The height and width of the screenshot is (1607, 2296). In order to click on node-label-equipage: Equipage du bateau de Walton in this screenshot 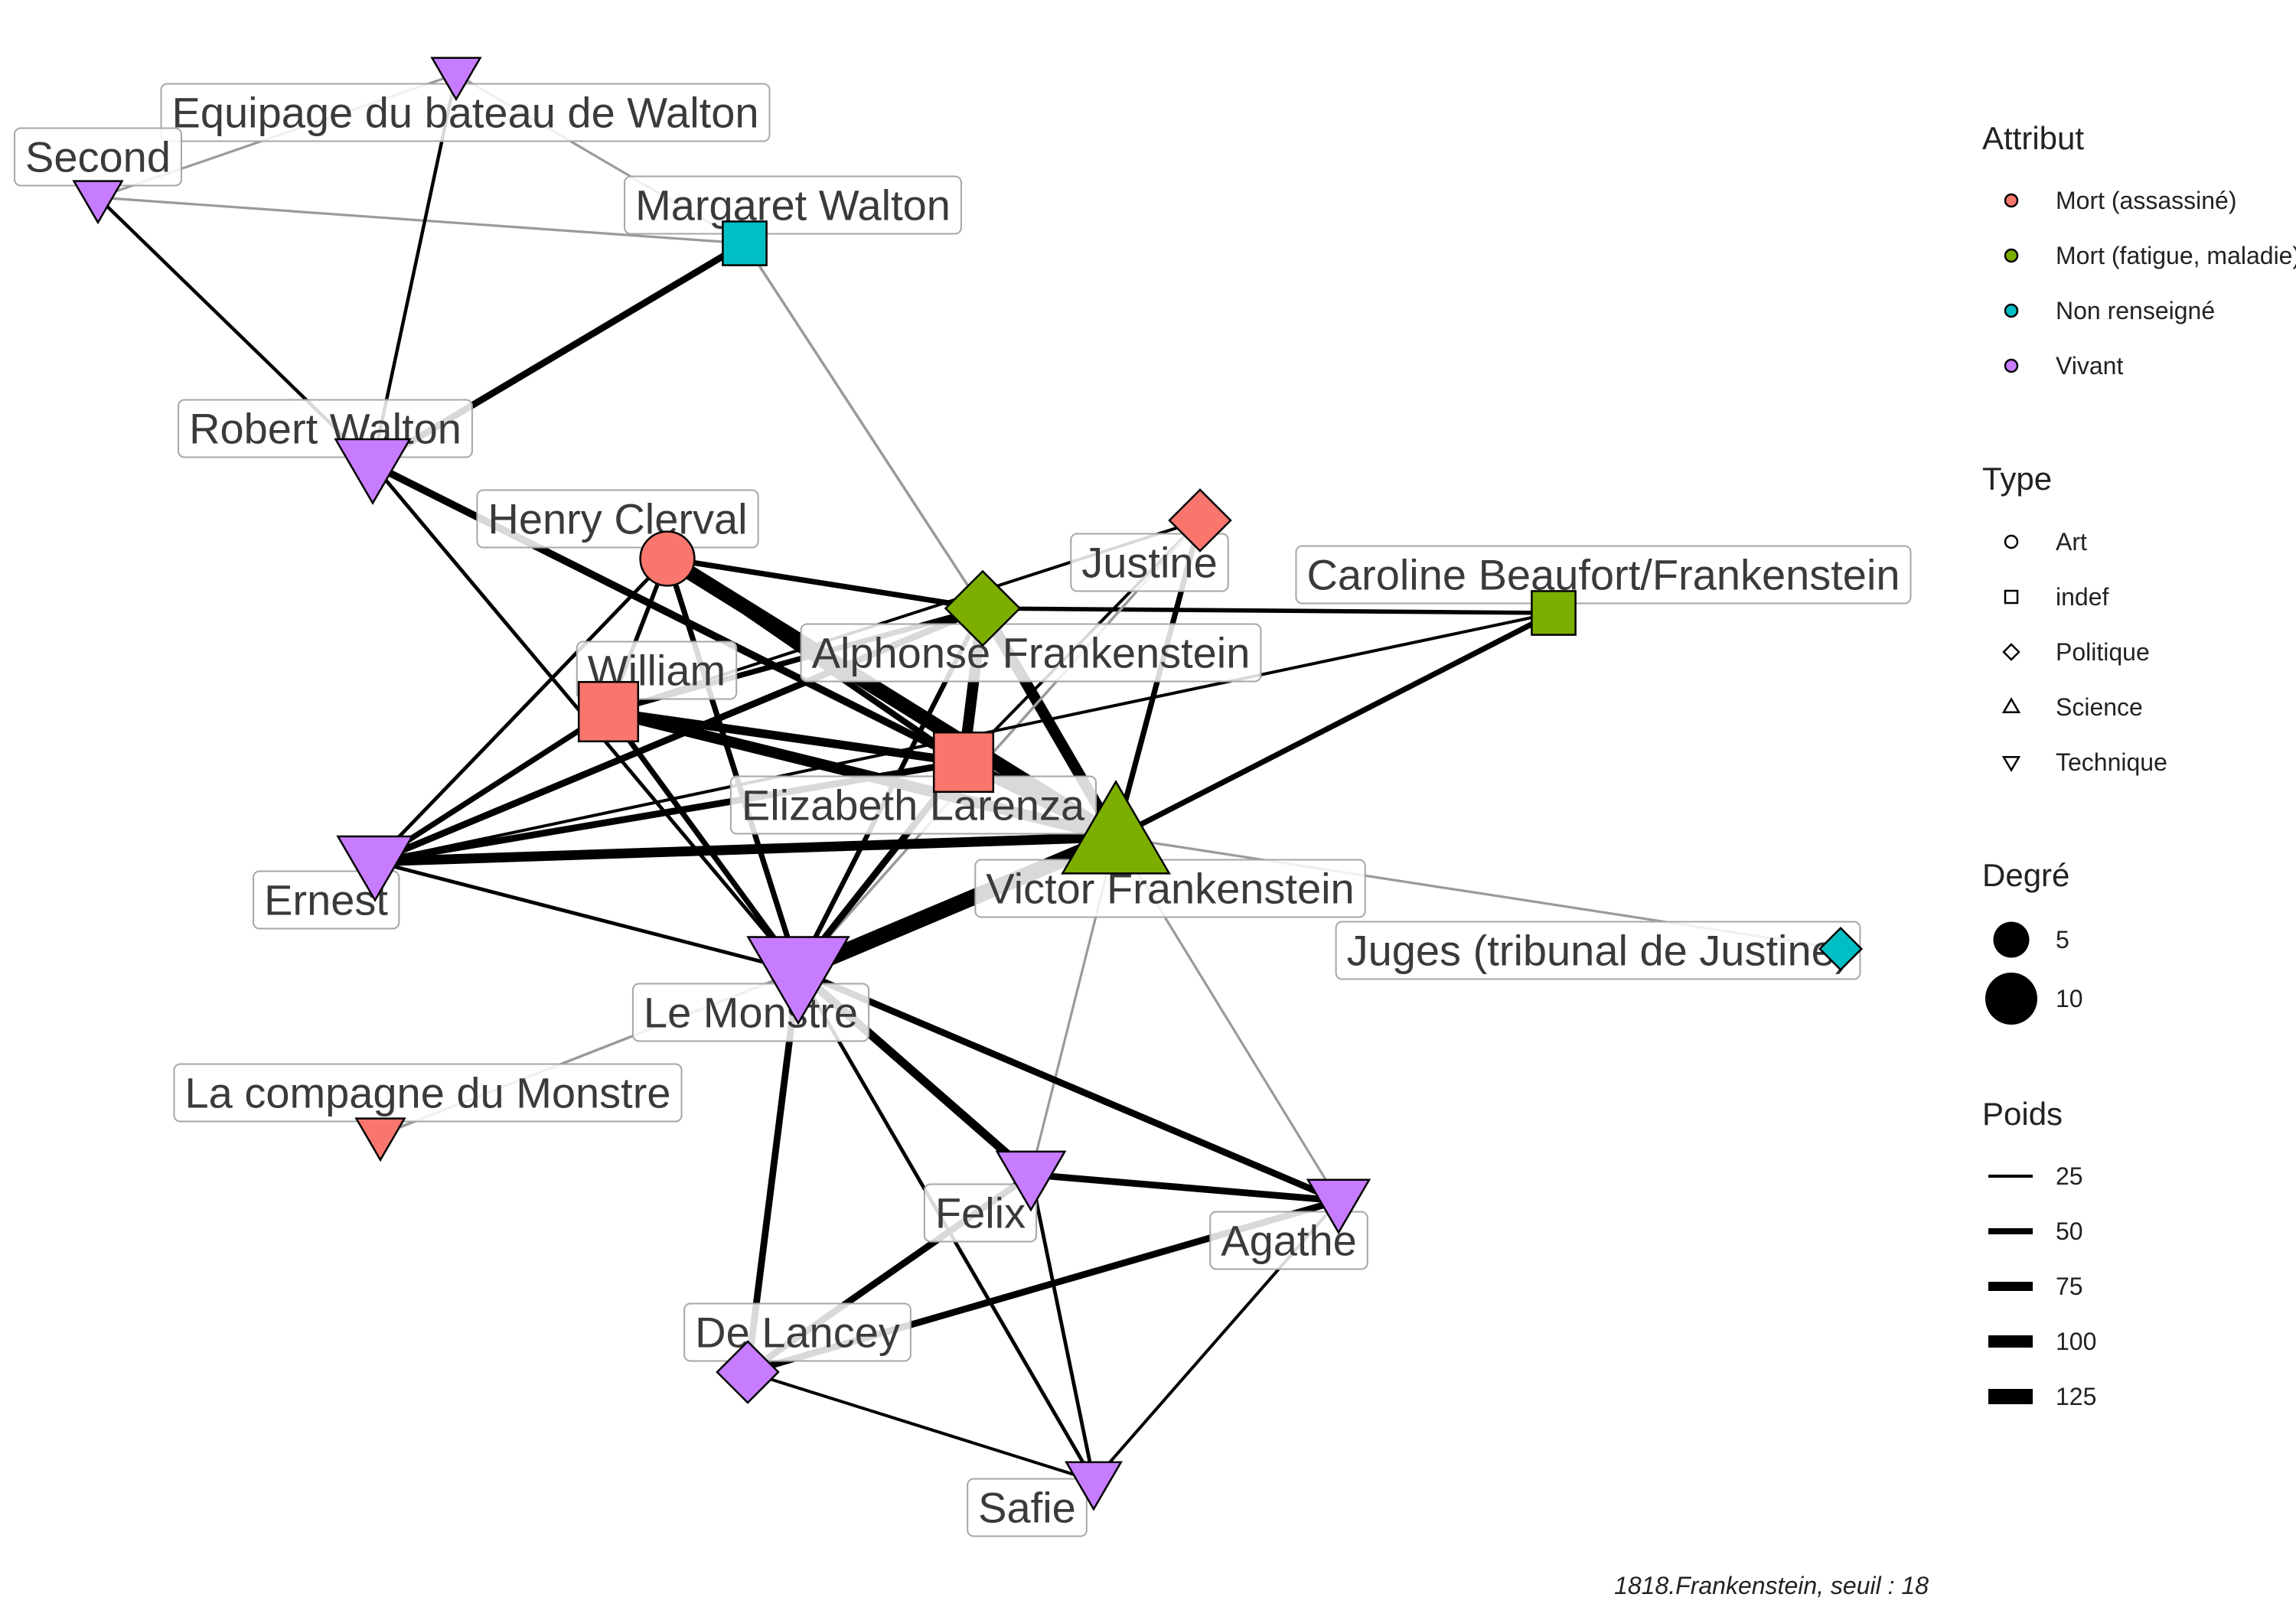, I will do `click(465, 112)`.